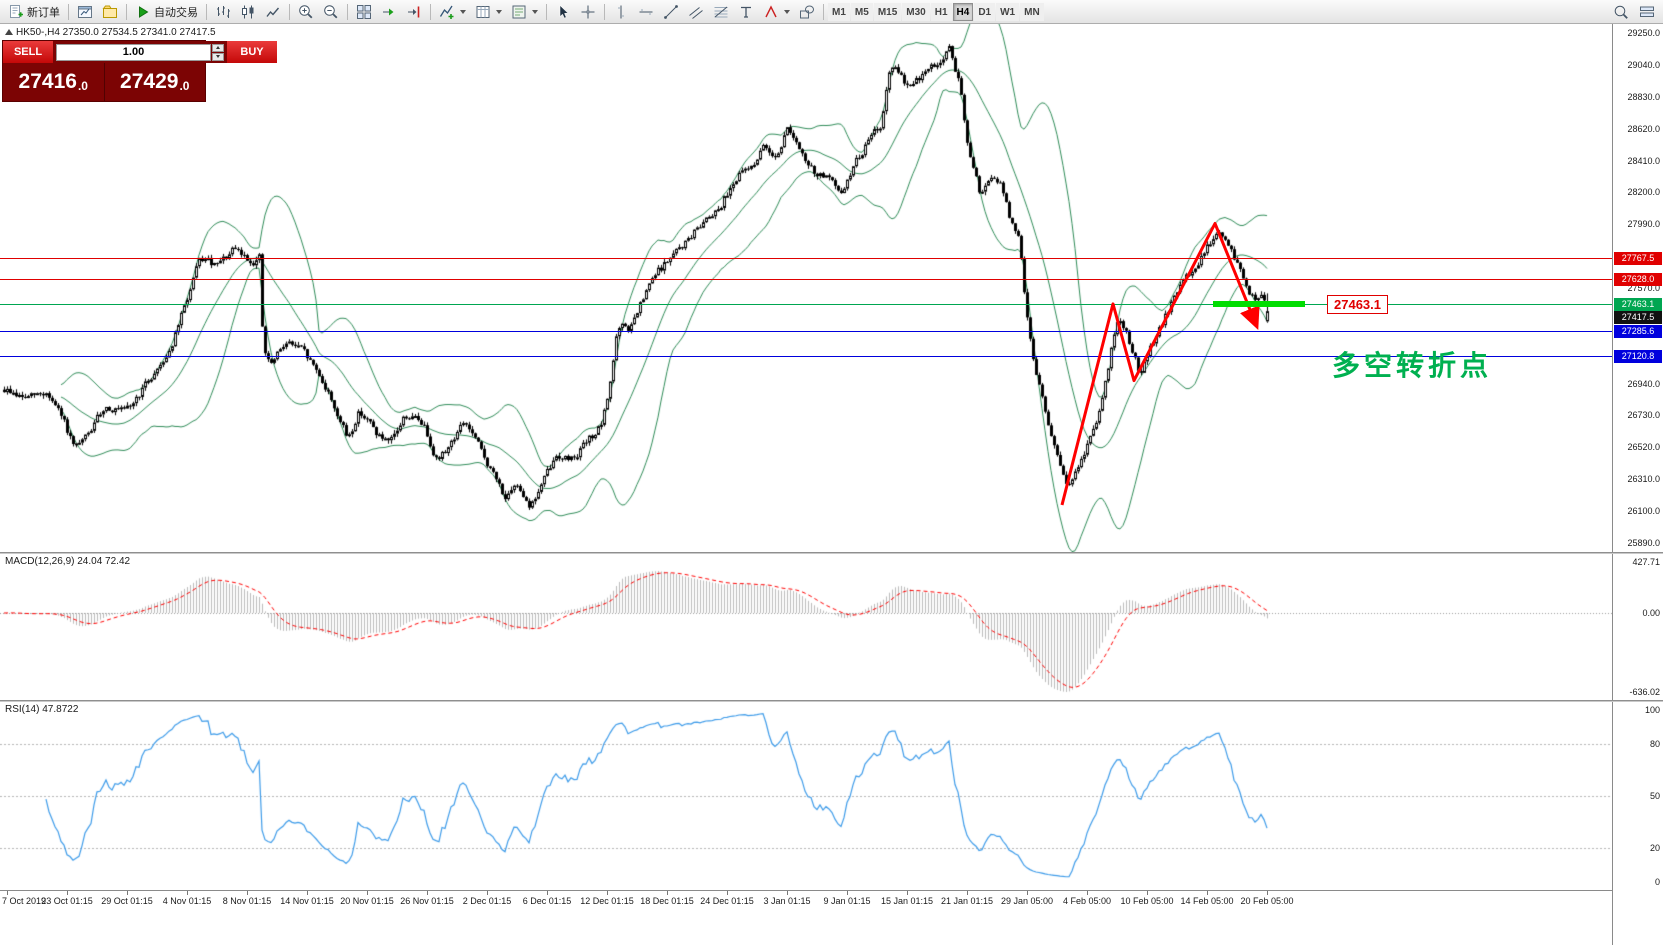  What do you see at coordinates (1259, 304) in the screenshot?
I see `support-zone-line` at bounding box center [1259, 304].